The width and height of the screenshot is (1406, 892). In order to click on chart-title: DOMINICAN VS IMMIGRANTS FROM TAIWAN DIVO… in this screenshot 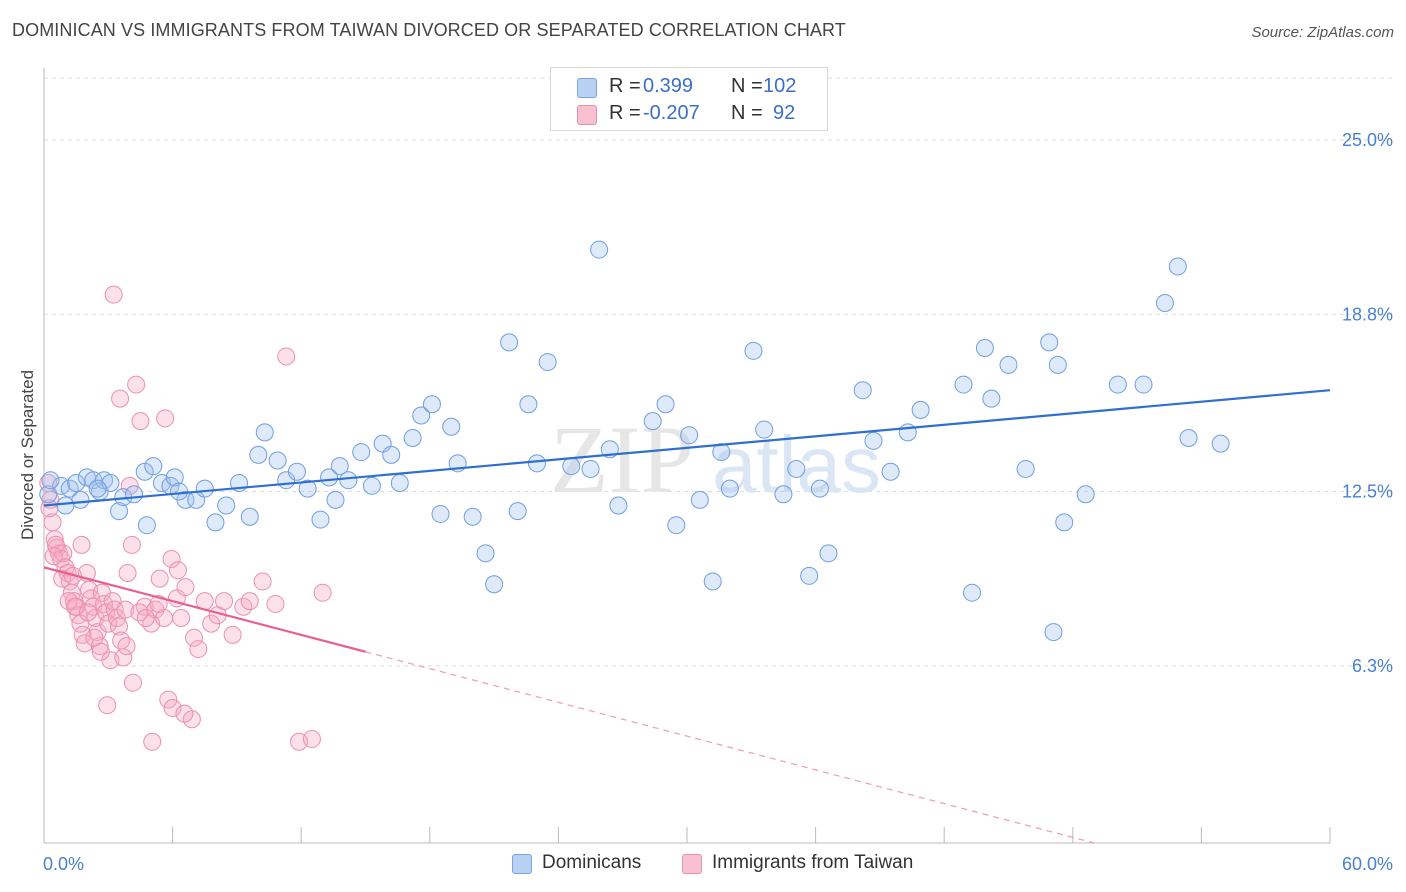, I will do `click(429, 30)`.